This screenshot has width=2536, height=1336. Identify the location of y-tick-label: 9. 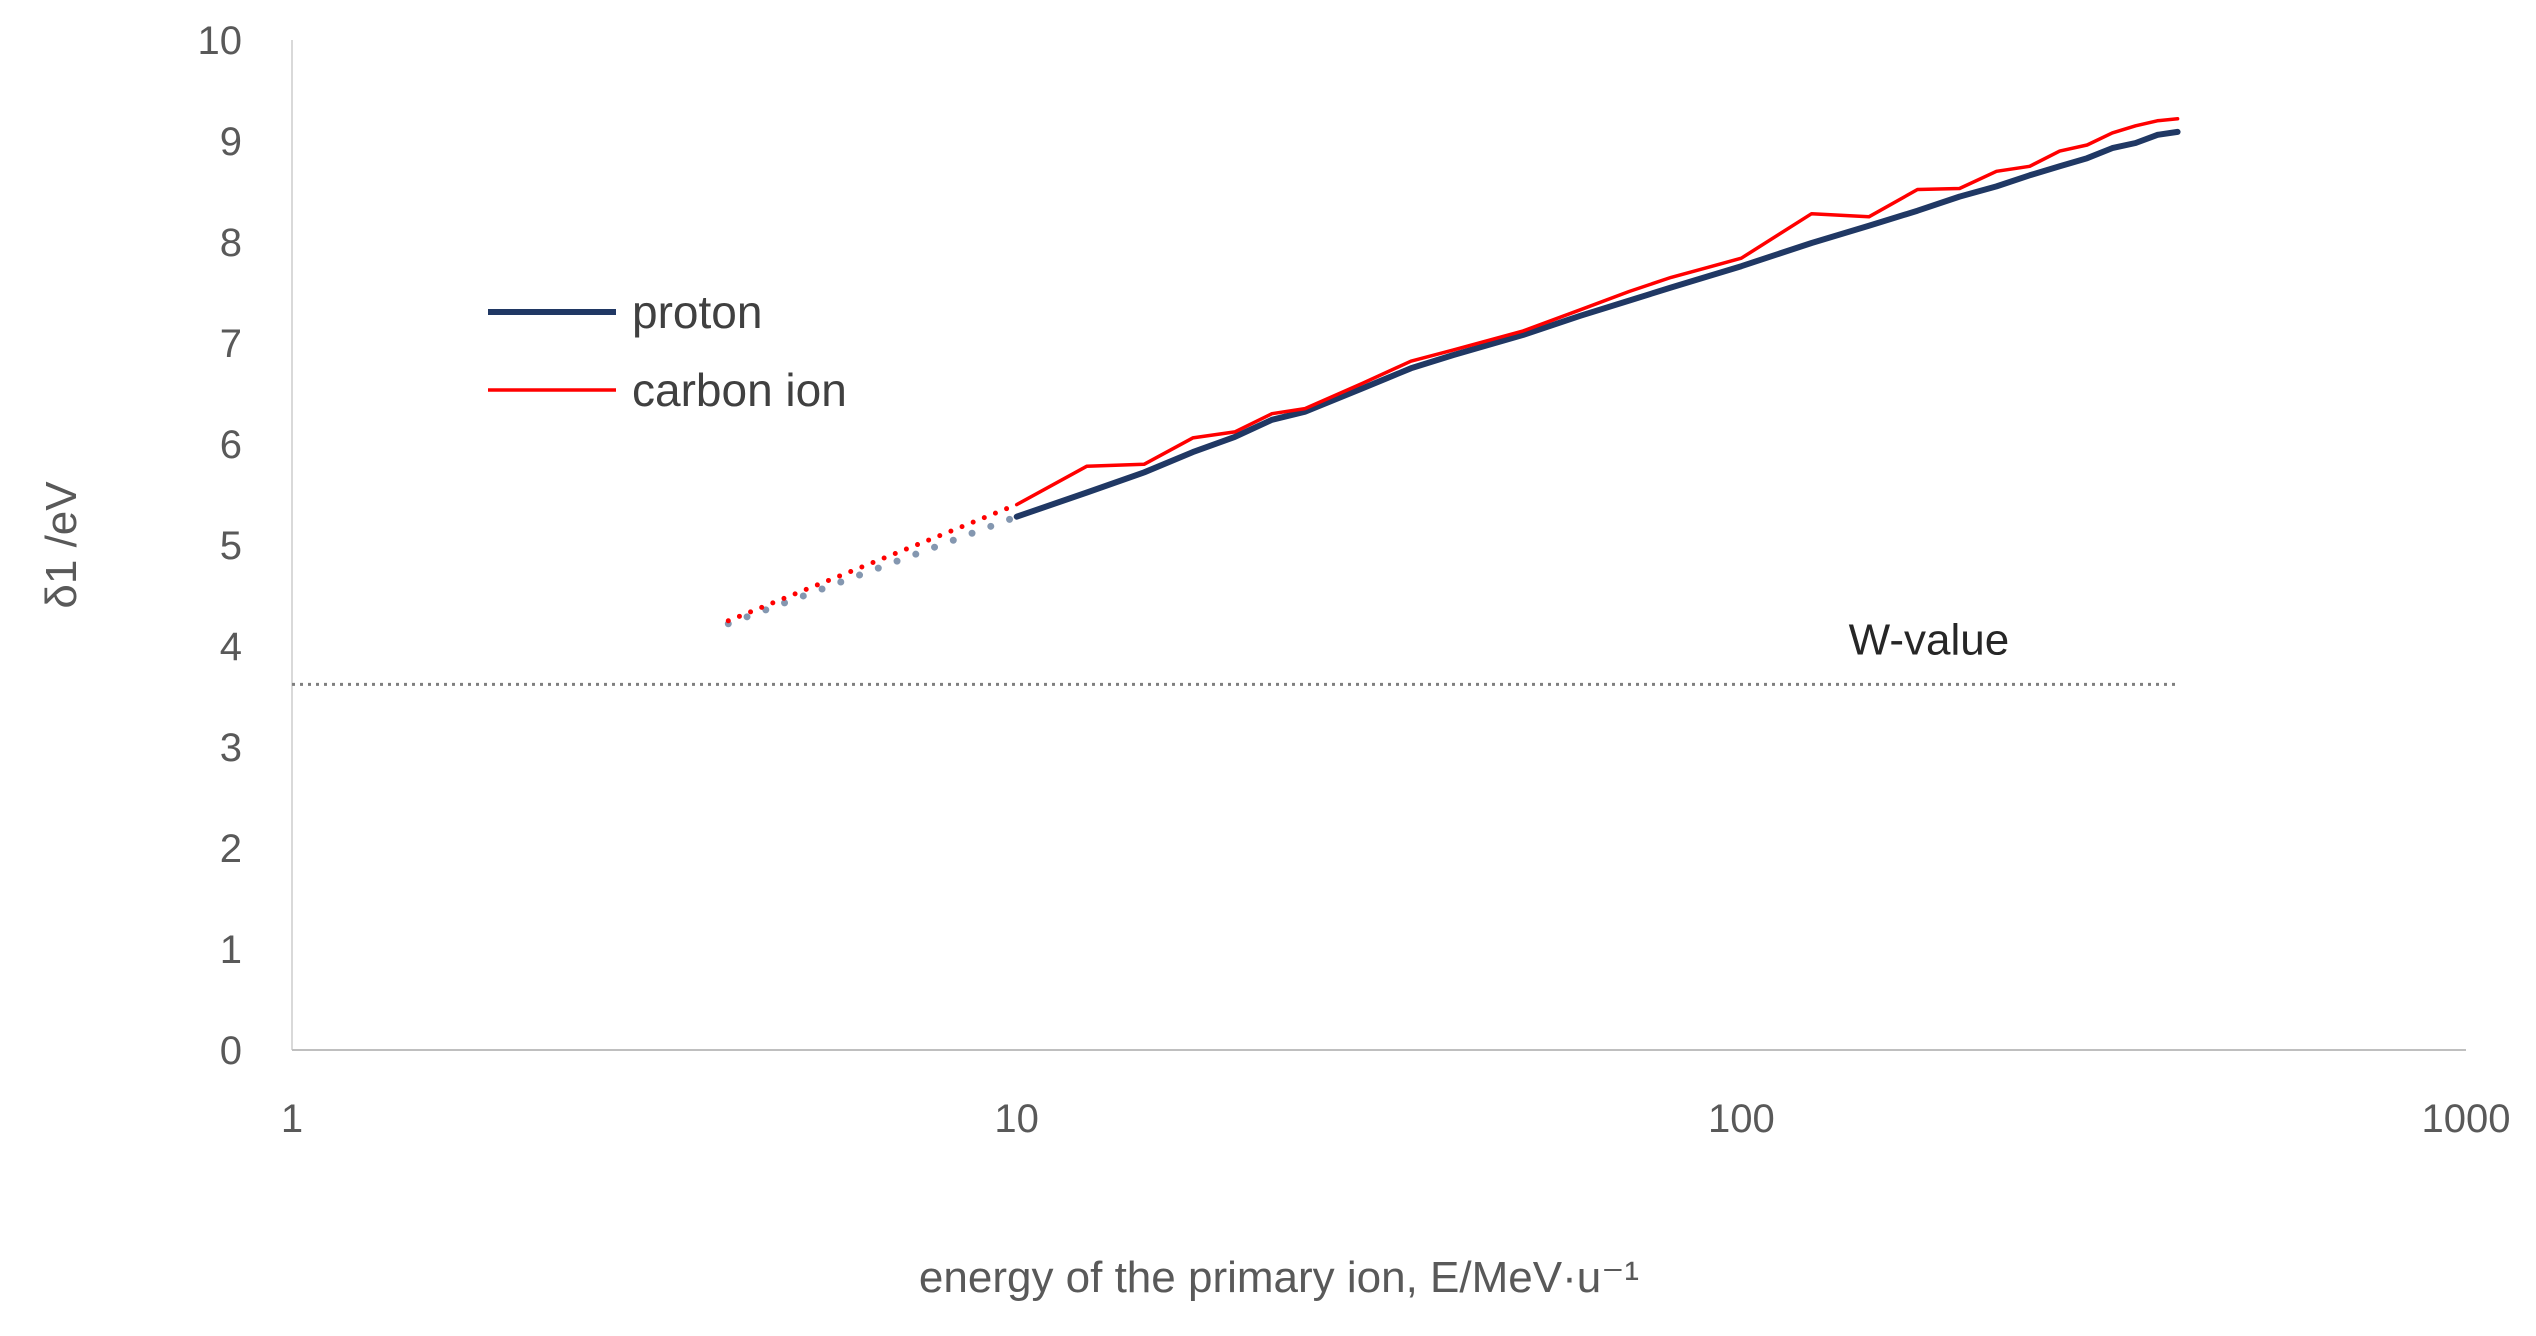
(231, 142).